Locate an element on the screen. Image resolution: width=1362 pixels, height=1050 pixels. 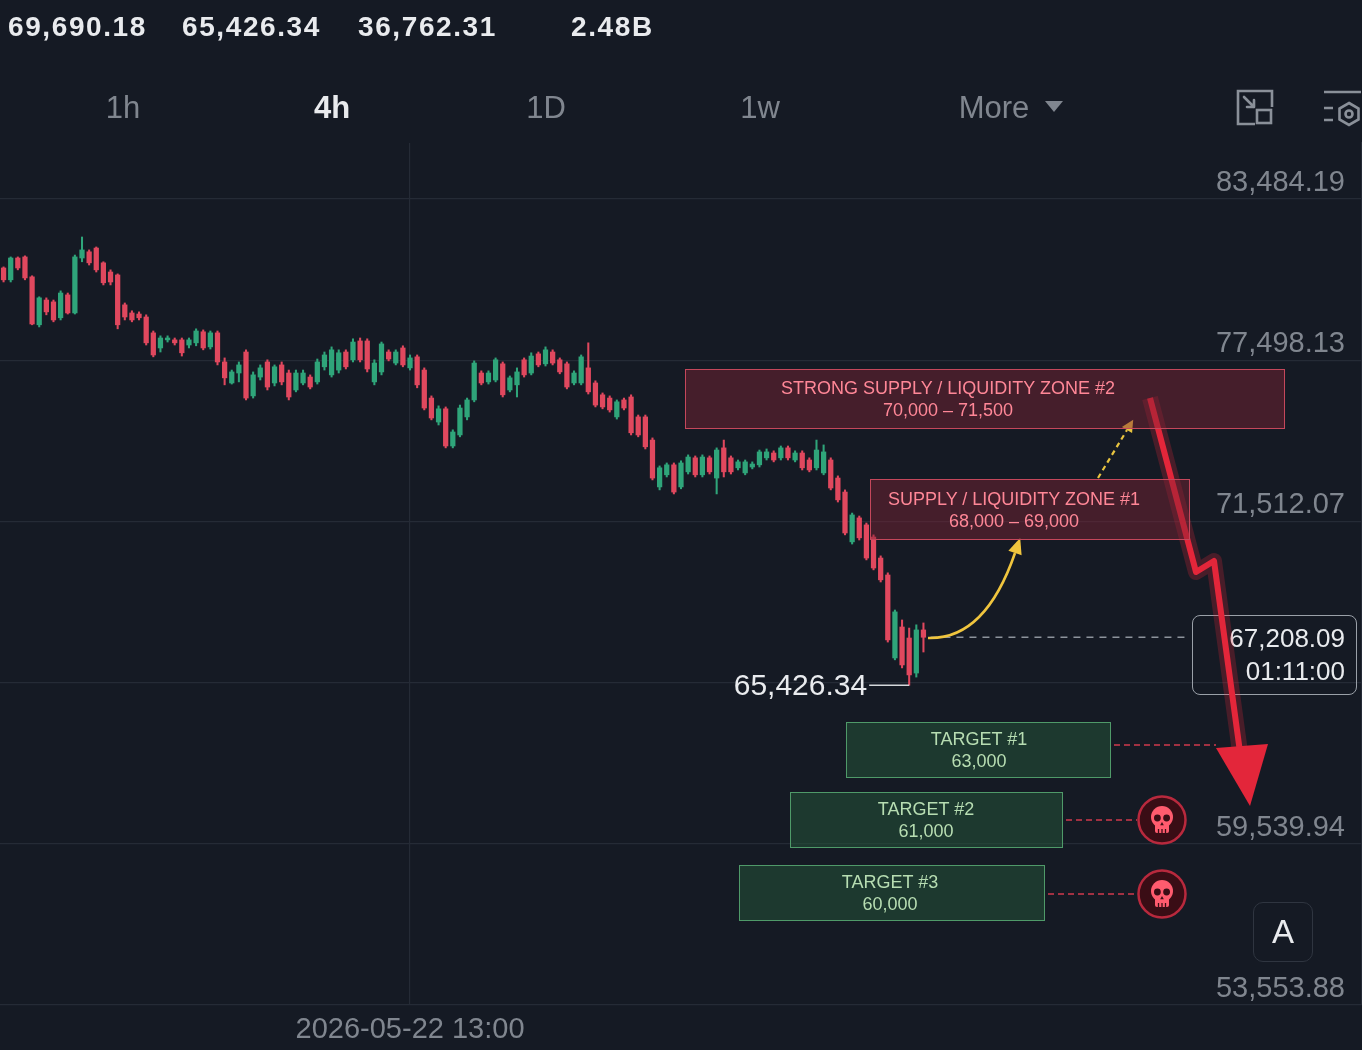
annotation: A is located at coordinates (1283, 931).